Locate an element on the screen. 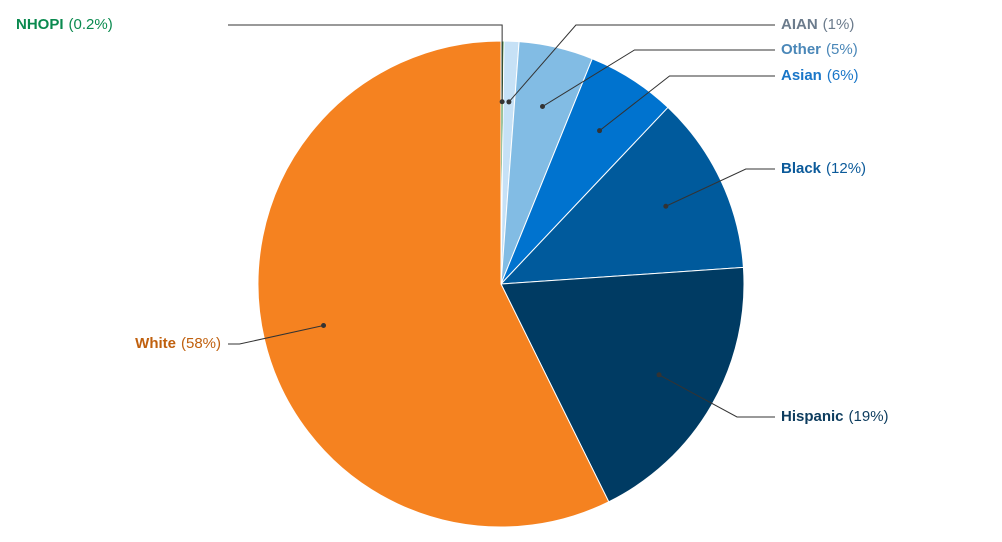 The height and width of the screenshot is (542, 1002). slice-value-label: (6%) is located at coordinates (843, 75).